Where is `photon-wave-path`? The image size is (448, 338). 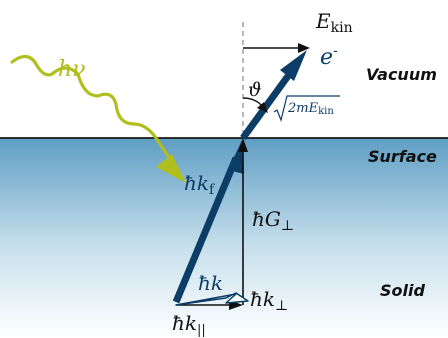
photon-wave-path is located at coordinates (90, 106).